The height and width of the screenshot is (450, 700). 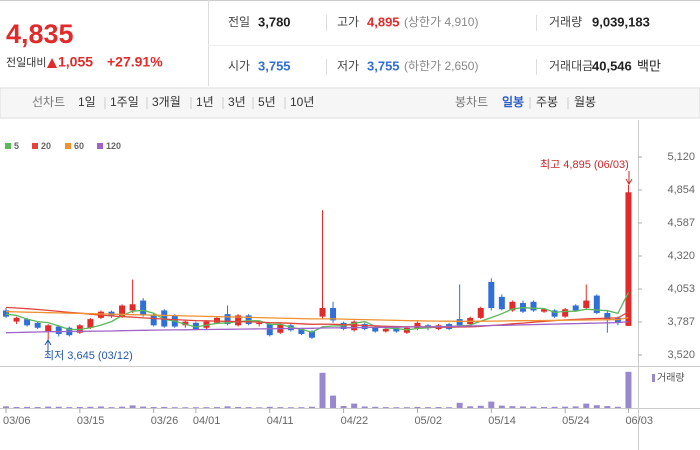 What do you see at coordinates (302, 102) in the screenshot?
I see `range-tab: 10년` at bounding box center [302, 102].